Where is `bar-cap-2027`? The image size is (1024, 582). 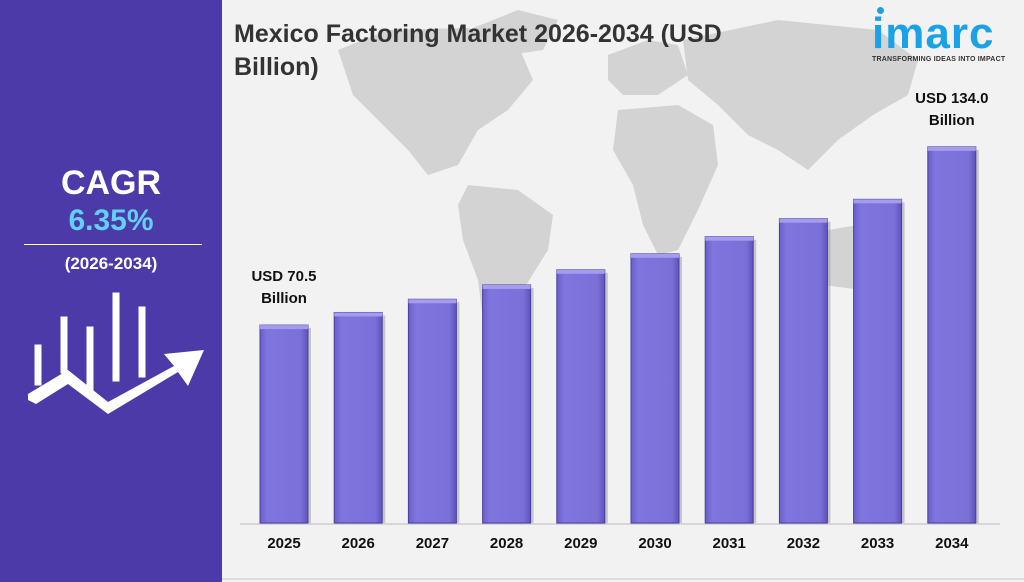 bar-cap-2027 is located at coordinates (432, 301).